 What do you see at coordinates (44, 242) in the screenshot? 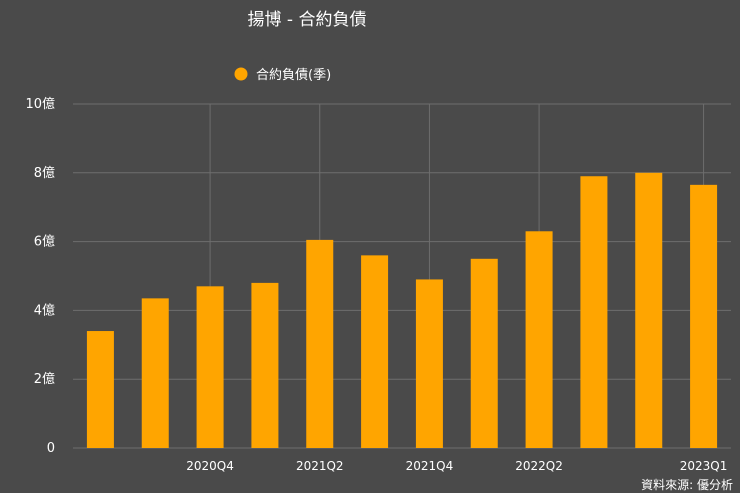
I see `y-tick-label: 6億` at bounding box center [44, 242].